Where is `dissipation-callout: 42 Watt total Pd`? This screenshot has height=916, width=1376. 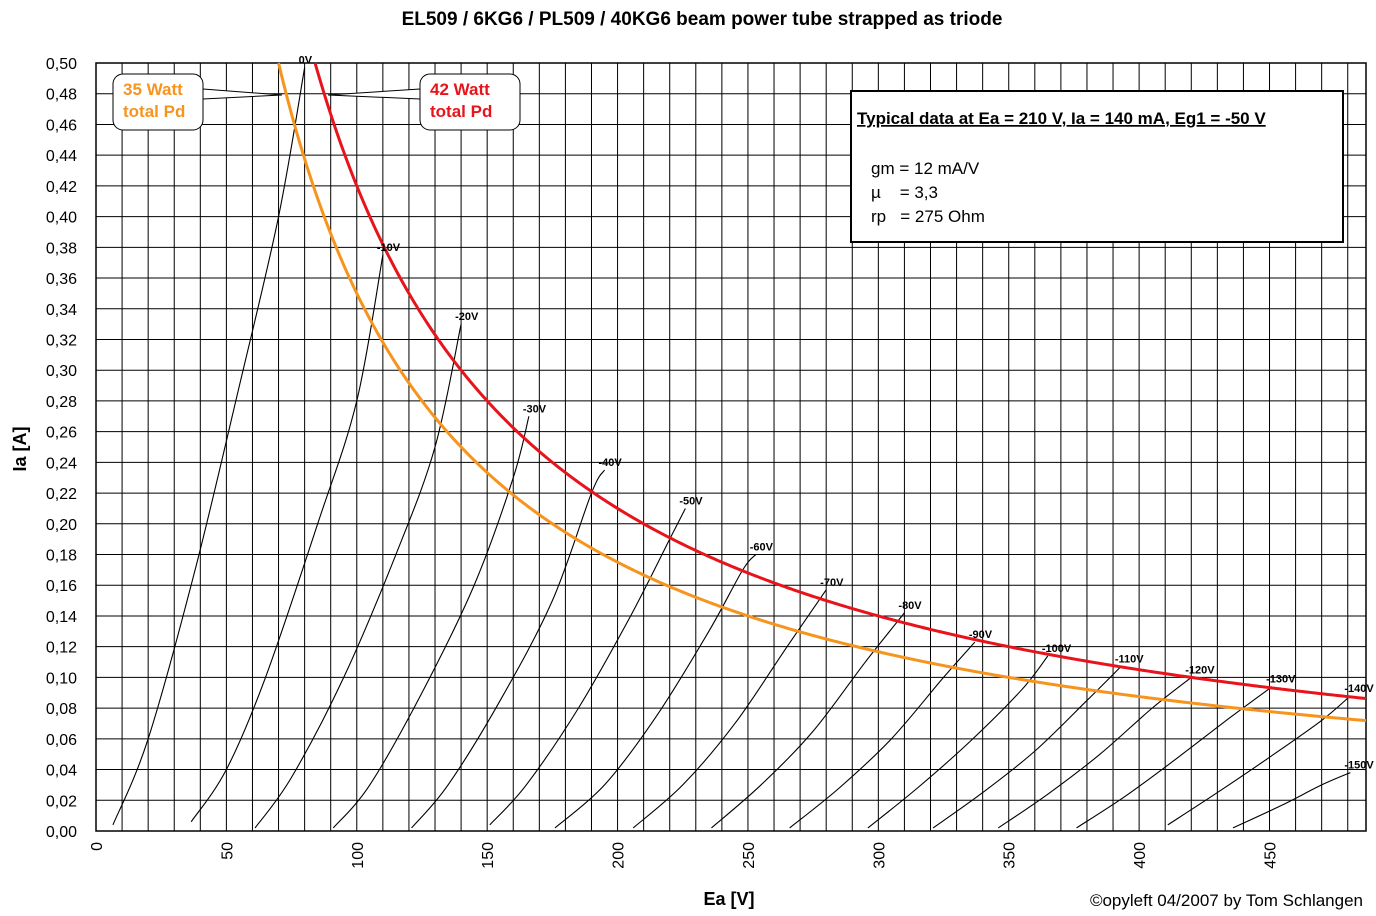 dissipation-callout: 42 Watt total Pd is located at coordinates (424, 102).